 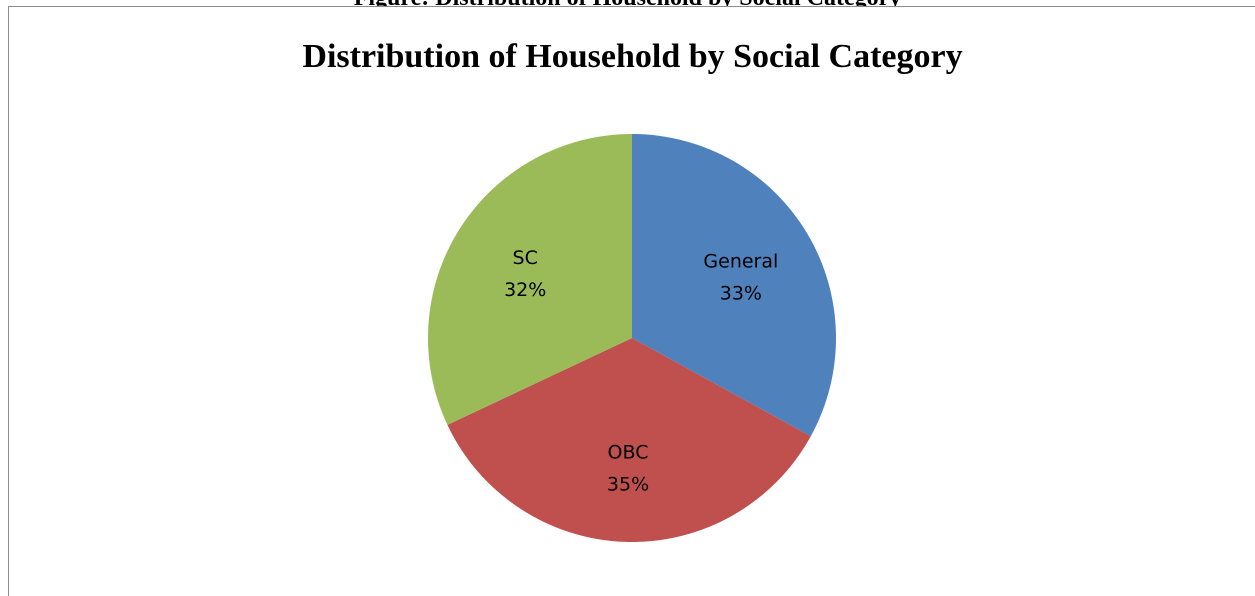 I want to click on slice-category-label: OBC, so click(x=628, y=452).